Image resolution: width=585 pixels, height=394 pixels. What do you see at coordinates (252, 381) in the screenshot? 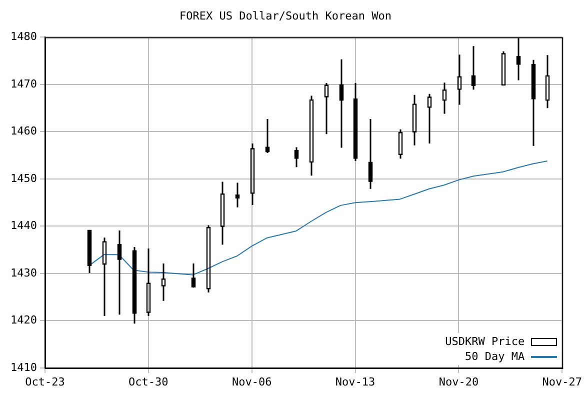
I see `x-tick-label: Nov-06` at bounding box center [252, 381].